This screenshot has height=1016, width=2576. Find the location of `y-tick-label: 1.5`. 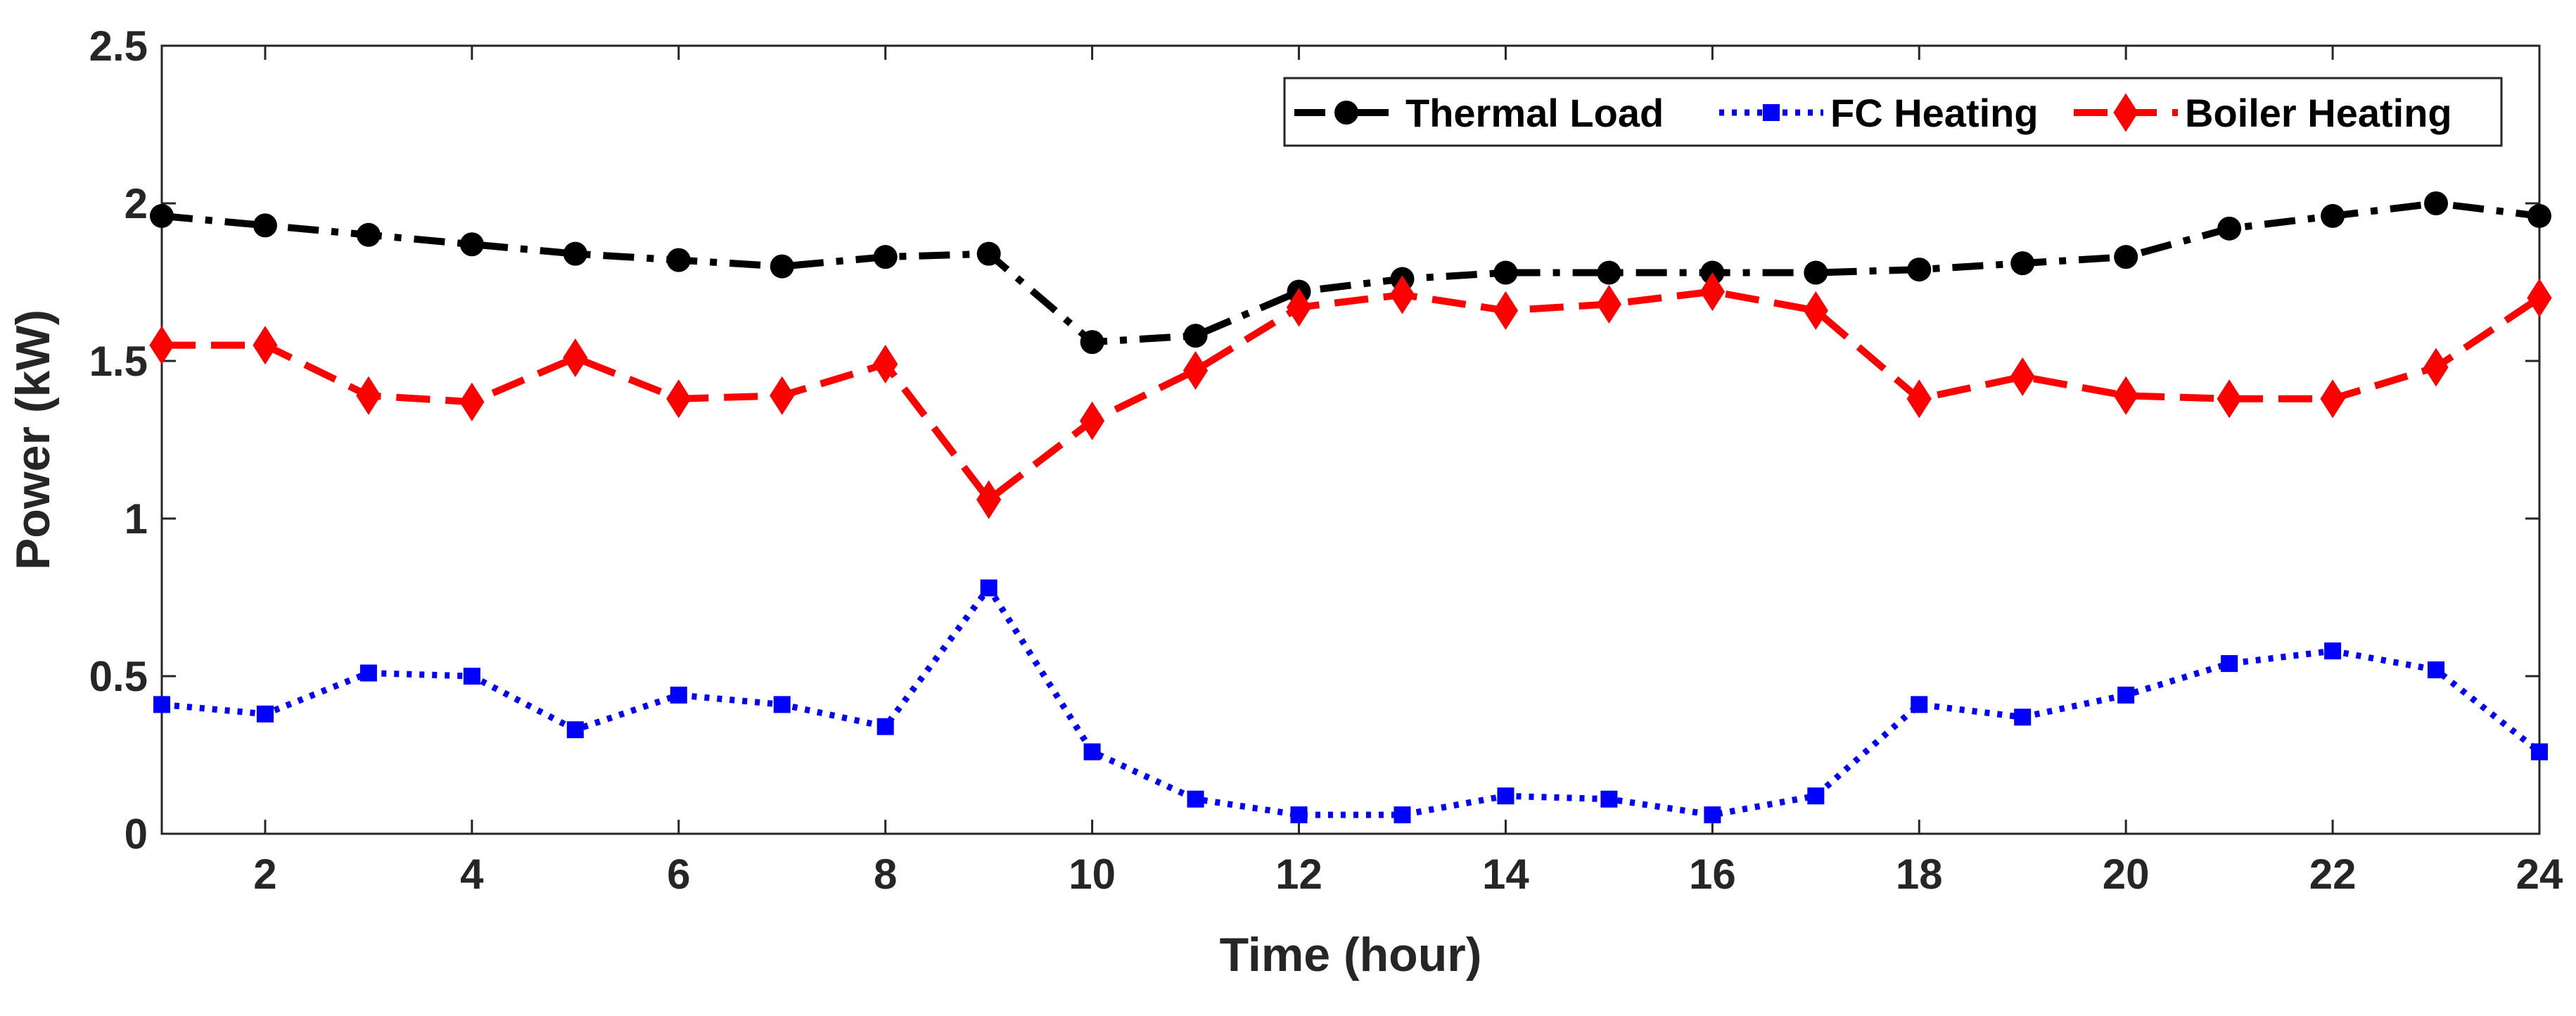

y-tick-label: 1.5 is located at coordinates (118, 361).